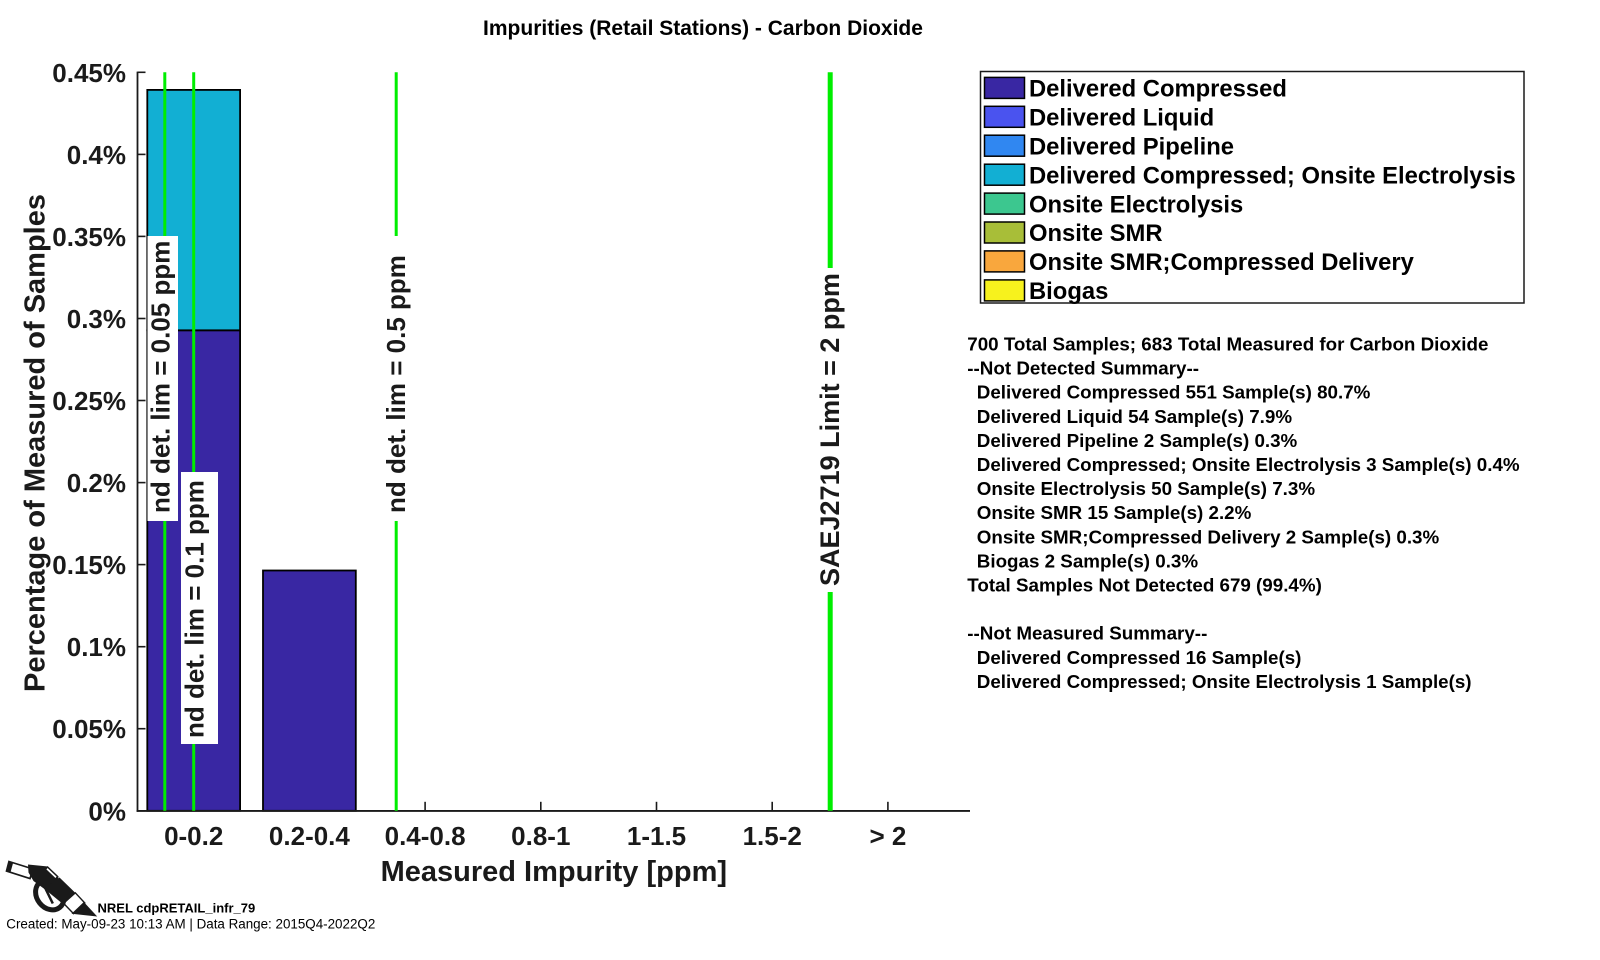  I want to click on svg-text: 0.4-0.8, so click(425, 836).